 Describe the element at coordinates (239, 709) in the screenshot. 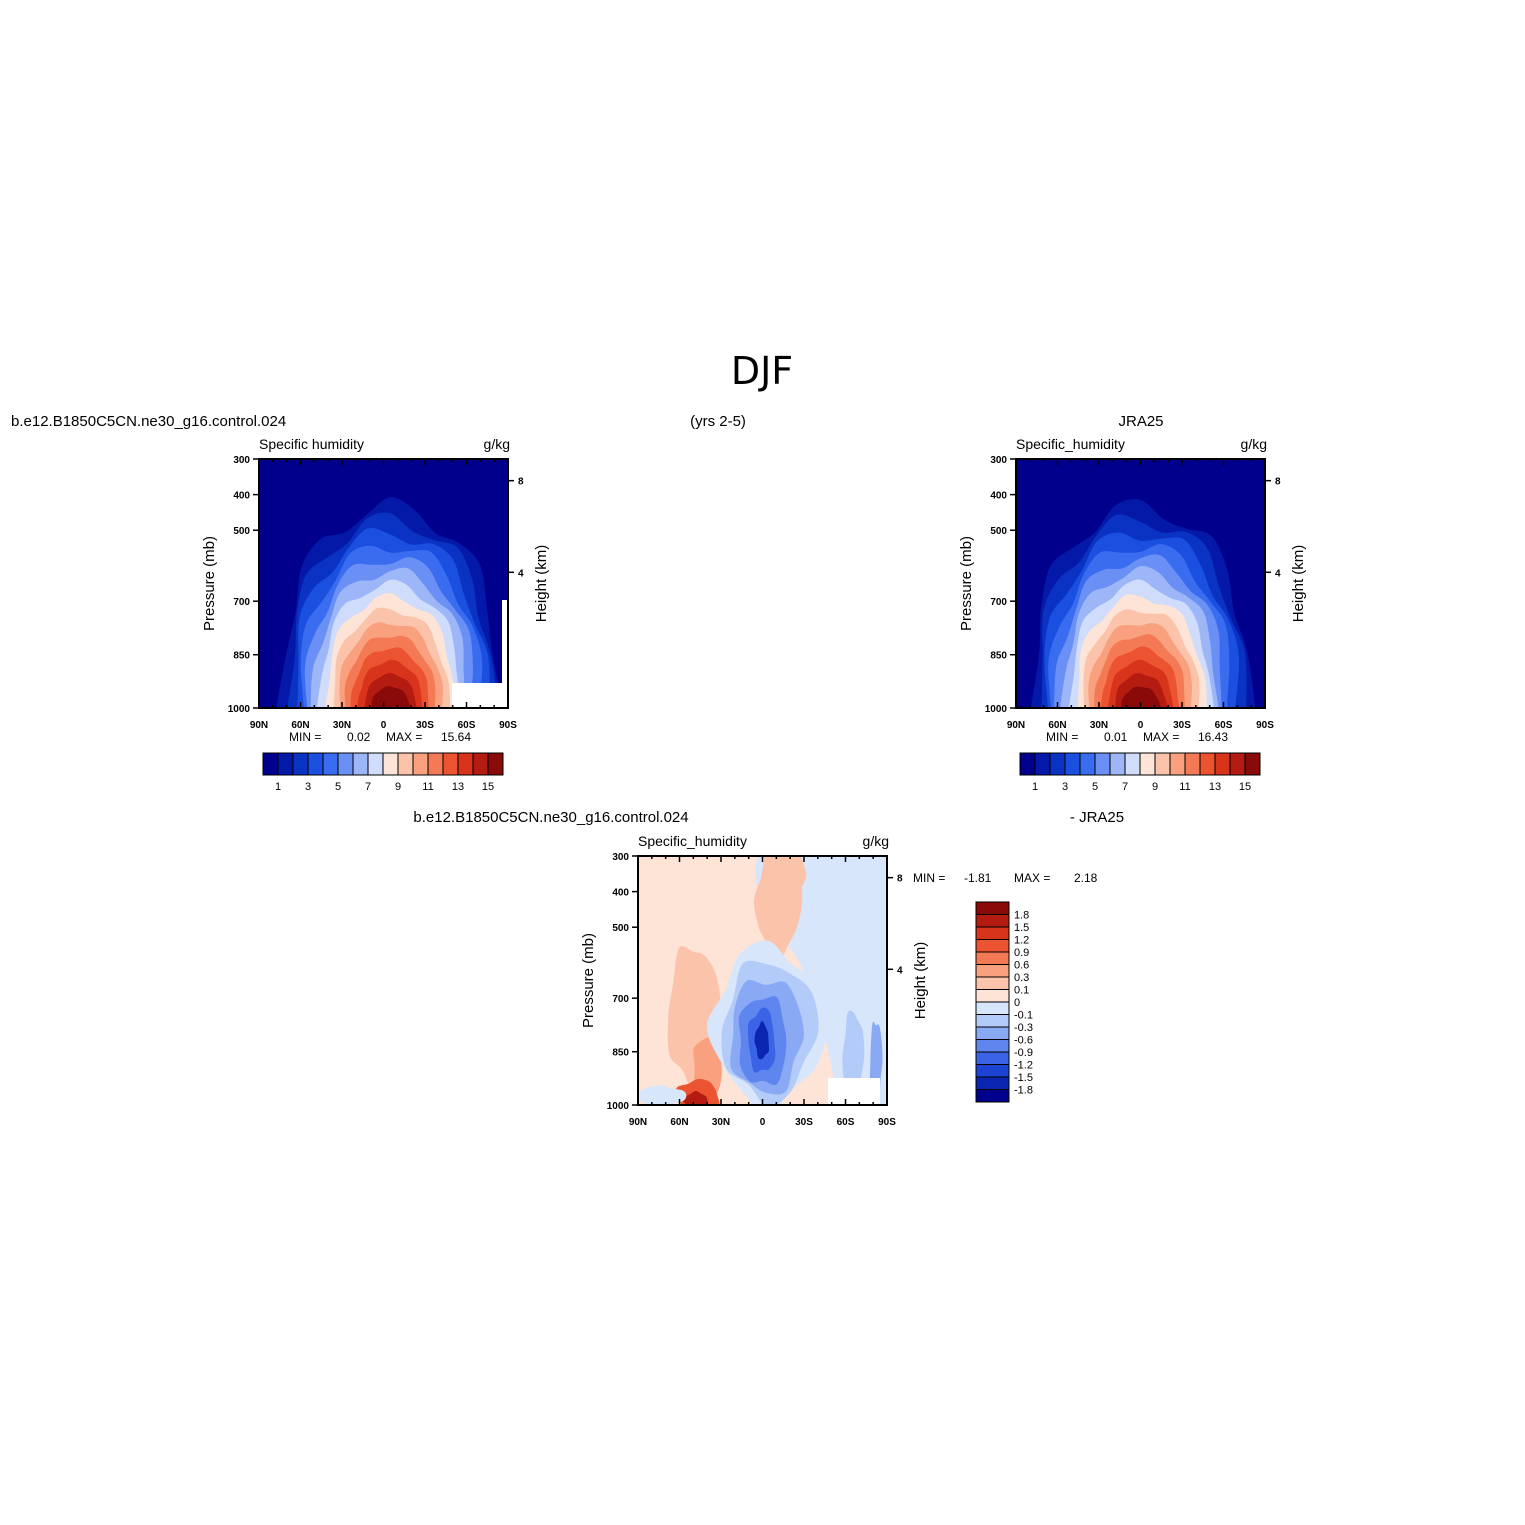

I see `model-y-tick-label: 1000` at that location.